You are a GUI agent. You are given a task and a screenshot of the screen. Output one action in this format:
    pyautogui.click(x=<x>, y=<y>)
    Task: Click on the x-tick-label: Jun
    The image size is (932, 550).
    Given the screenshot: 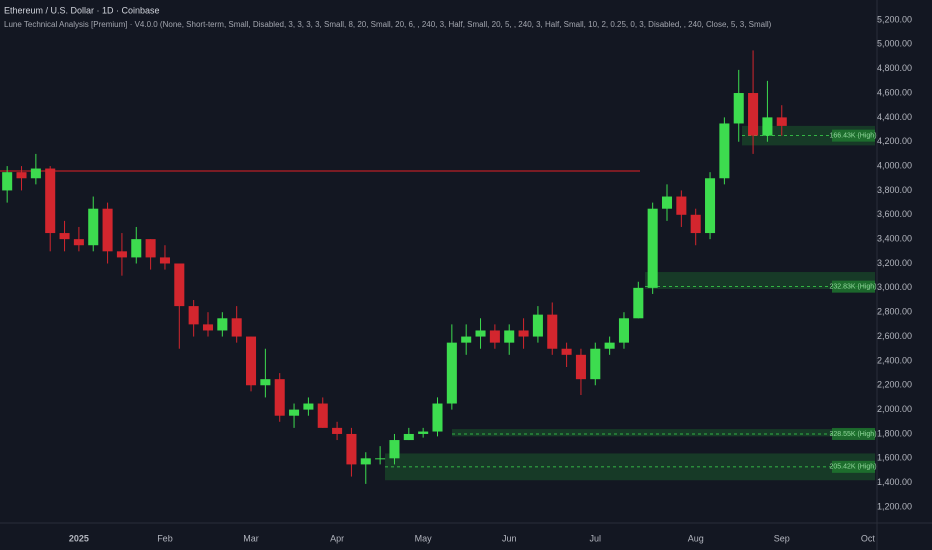 What is the action you would take?
    pyautogui.click(x=509, y=538)
    